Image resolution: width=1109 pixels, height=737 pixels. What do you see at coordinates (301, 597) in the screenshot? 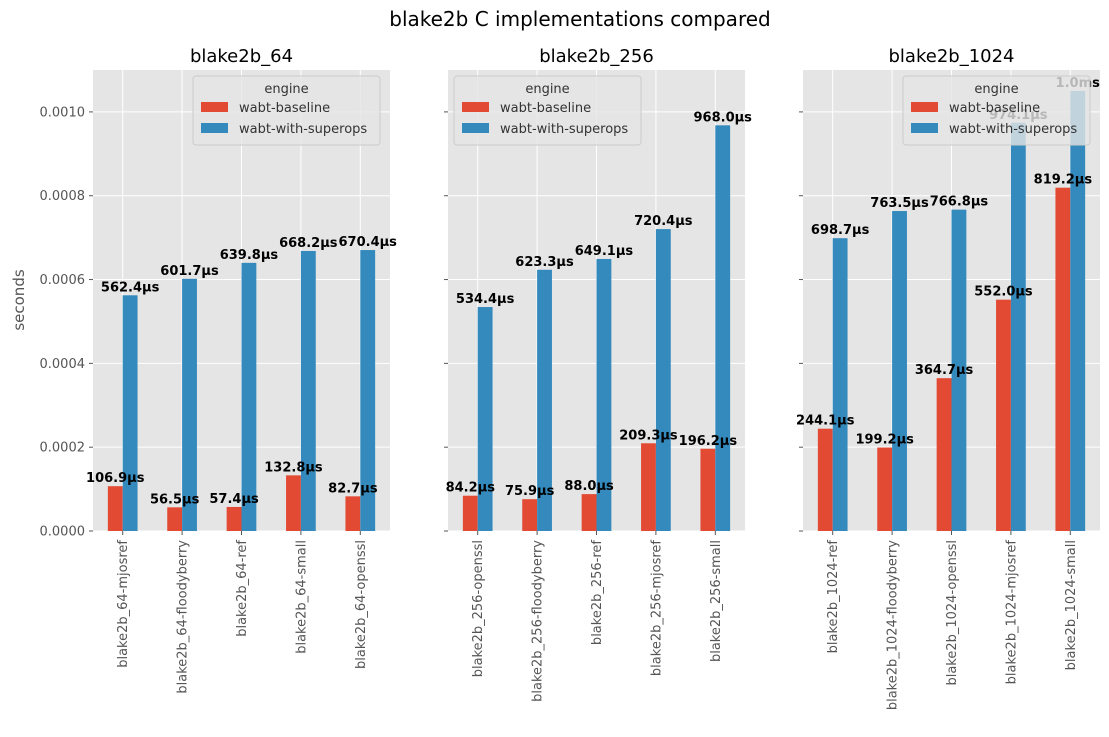
I see `x-tick-label: blake2b_64-small` at bounding box center [301, 597].